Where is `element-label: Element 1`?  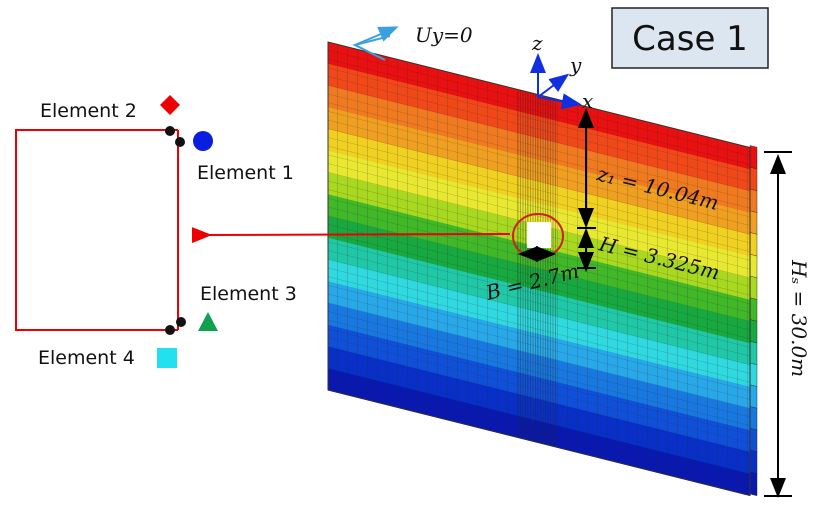
element-label: Element 1 is located at coordinates (245, 173).